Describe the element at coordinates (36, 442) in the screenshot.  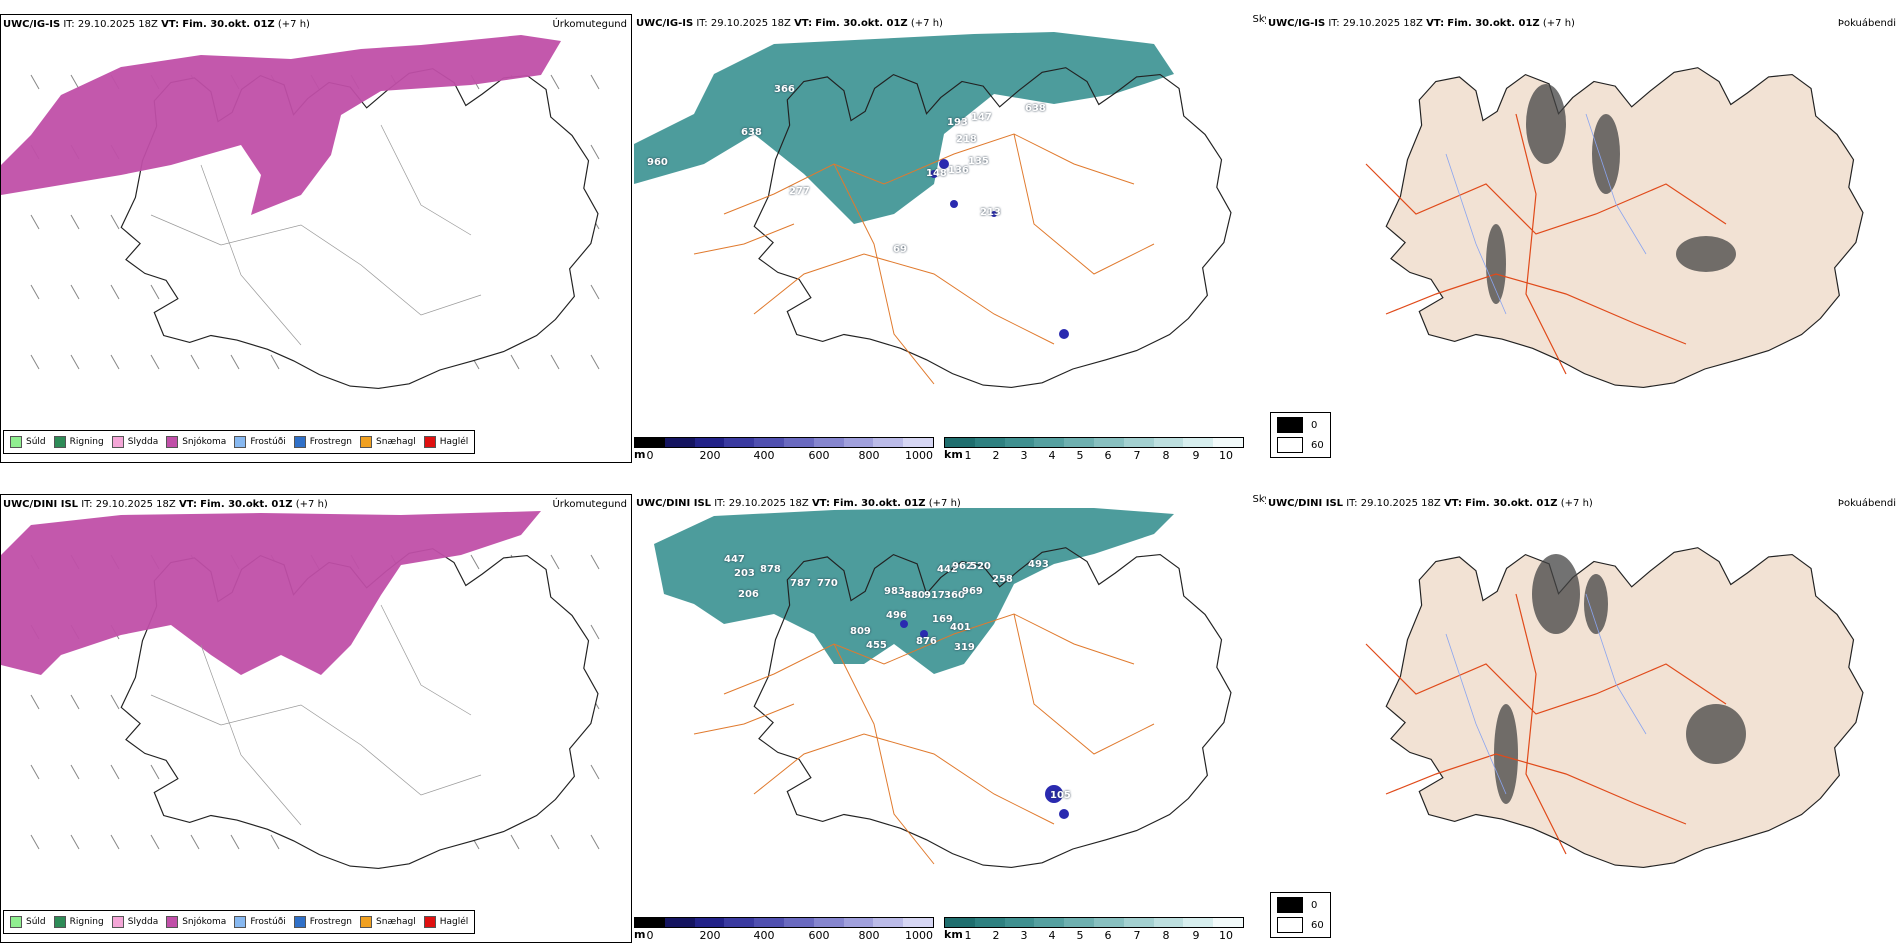
I see `legend-label: Súld` at that location.